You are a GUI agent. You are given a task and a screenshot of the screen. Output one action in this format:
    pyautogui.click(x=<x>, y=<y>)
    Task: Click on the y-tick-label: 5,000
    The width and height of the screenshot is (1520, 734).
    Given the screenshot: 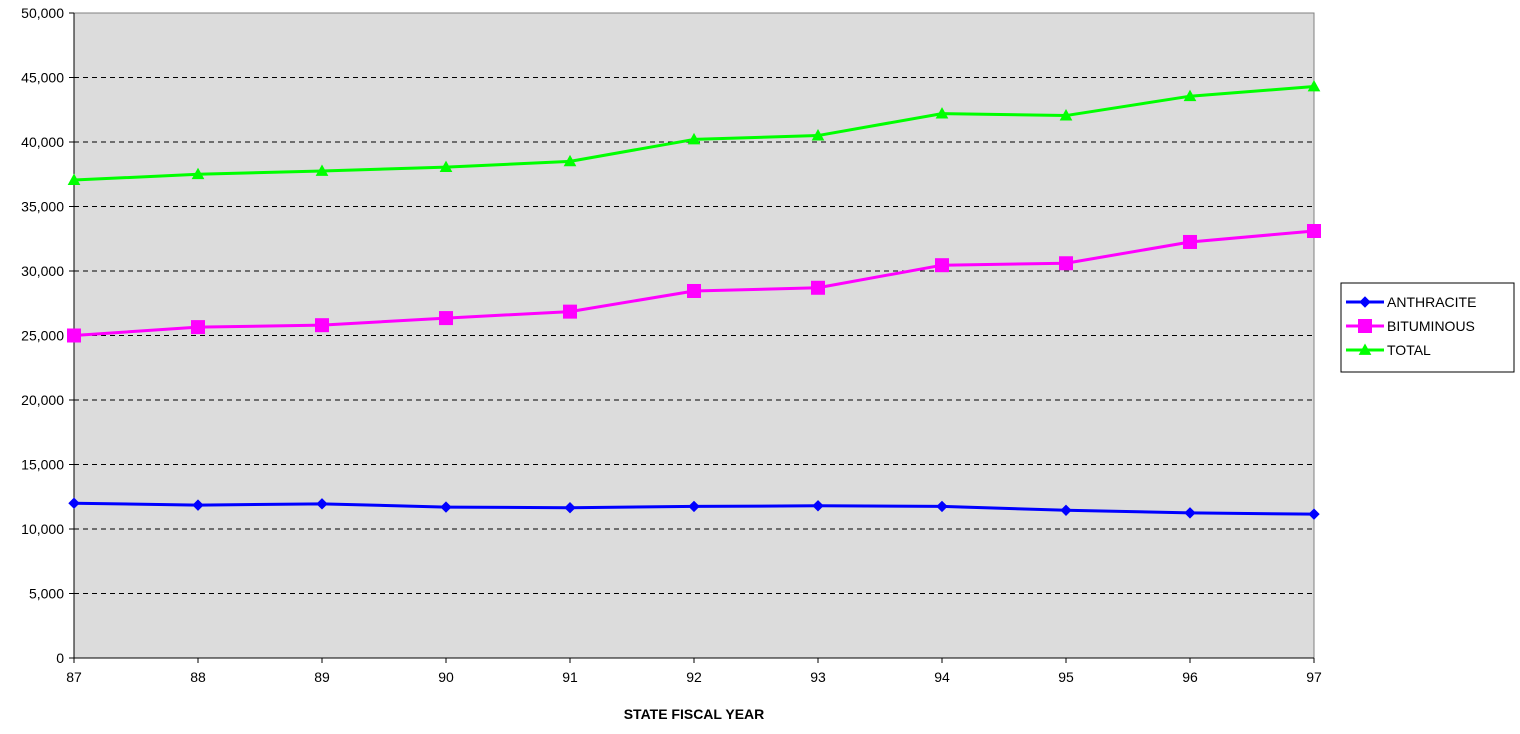 What is the action you would take?
    pyautogui.click(x=46, y=594)
    